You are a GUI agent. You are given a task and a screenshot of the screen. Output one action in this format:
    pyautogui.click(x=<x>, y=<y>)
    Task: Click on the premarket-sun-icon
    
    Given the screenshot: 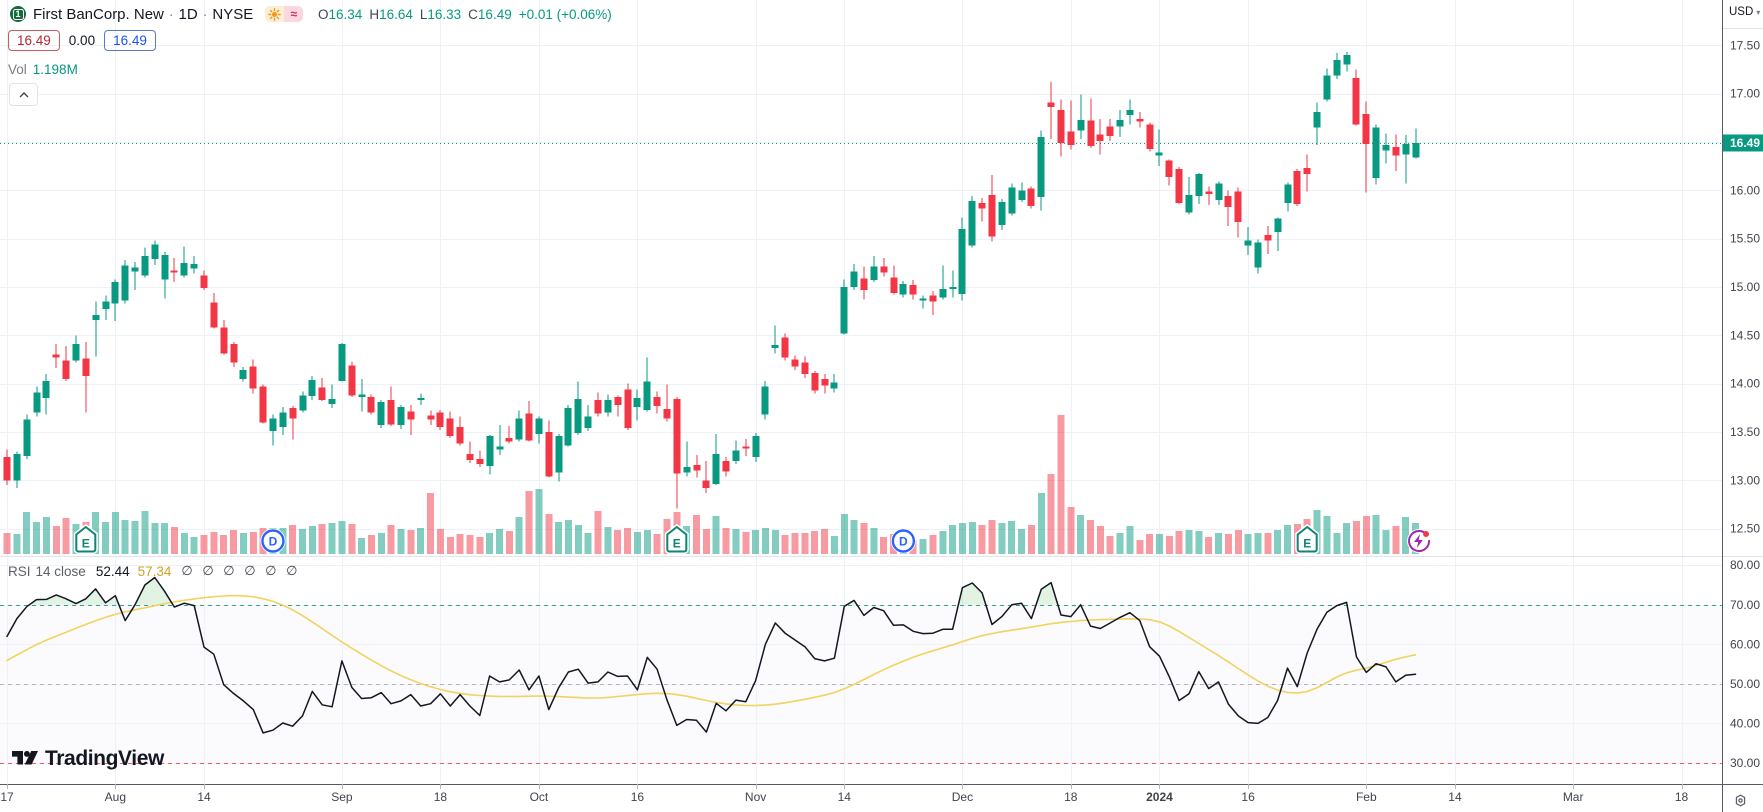 What is the action you would take?
    pyautogui.click(x=275, y=14)
    